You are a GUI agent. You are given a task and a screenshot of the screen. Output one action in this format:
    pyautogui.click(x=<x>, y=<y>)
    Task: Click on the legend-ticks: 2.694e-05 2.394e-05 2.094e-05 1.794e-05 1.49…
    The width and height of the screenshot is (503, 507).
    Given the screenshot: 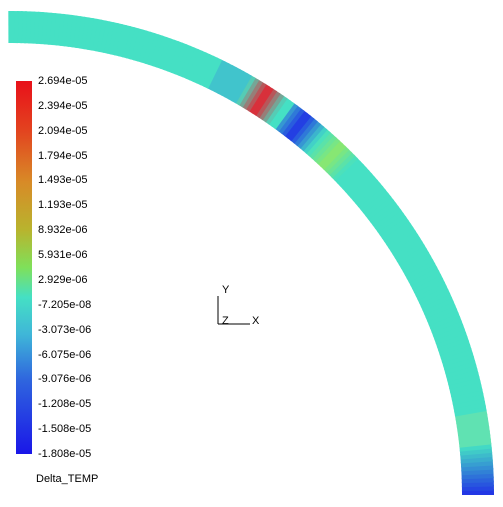 What is the action you would take?
    pyautogui.click(x=73, y=267)
    